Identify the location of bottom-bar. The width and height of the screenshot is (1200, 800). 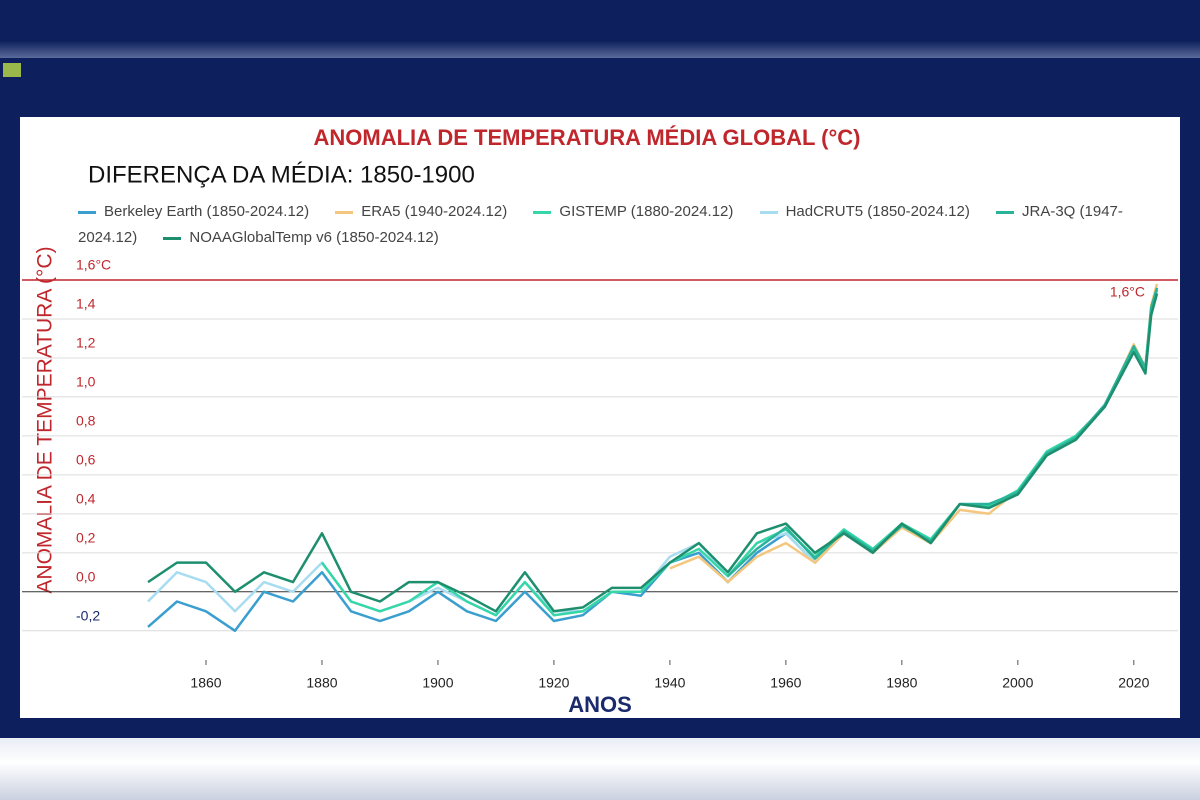
(600, 769).